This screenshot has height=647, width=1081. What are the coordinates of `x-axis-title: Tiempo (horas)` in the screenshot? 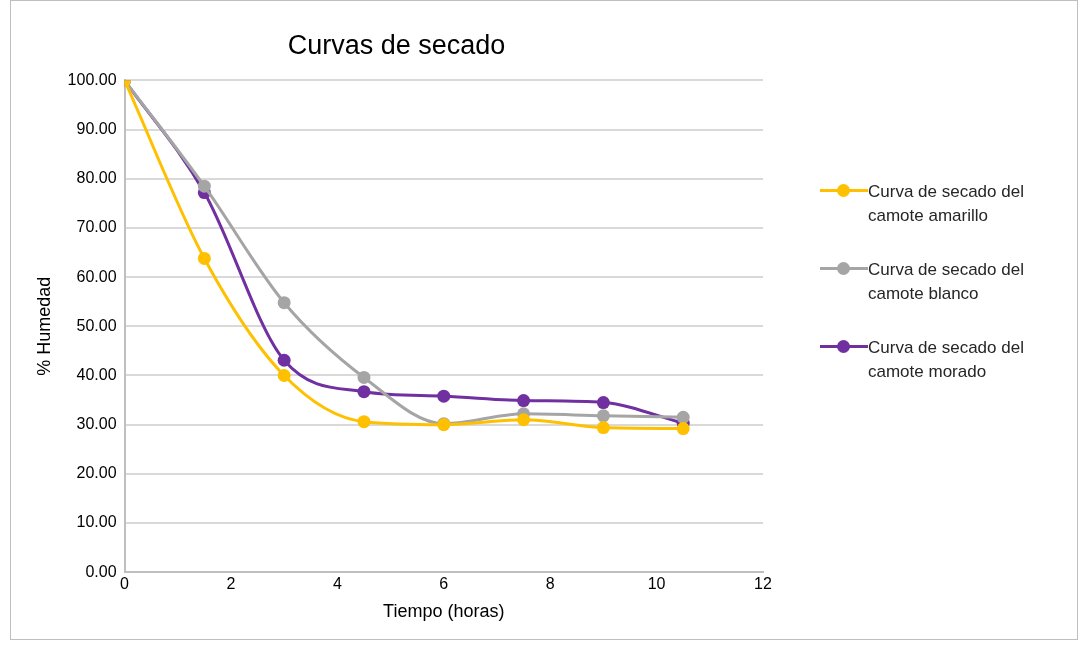 It's located at (444, 611).